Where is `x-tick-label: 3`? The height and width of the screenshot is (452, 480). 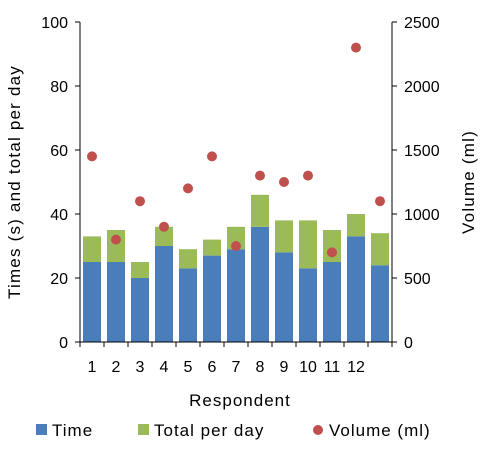 x-tick-label: 3 is located at coordinates (140, 367).